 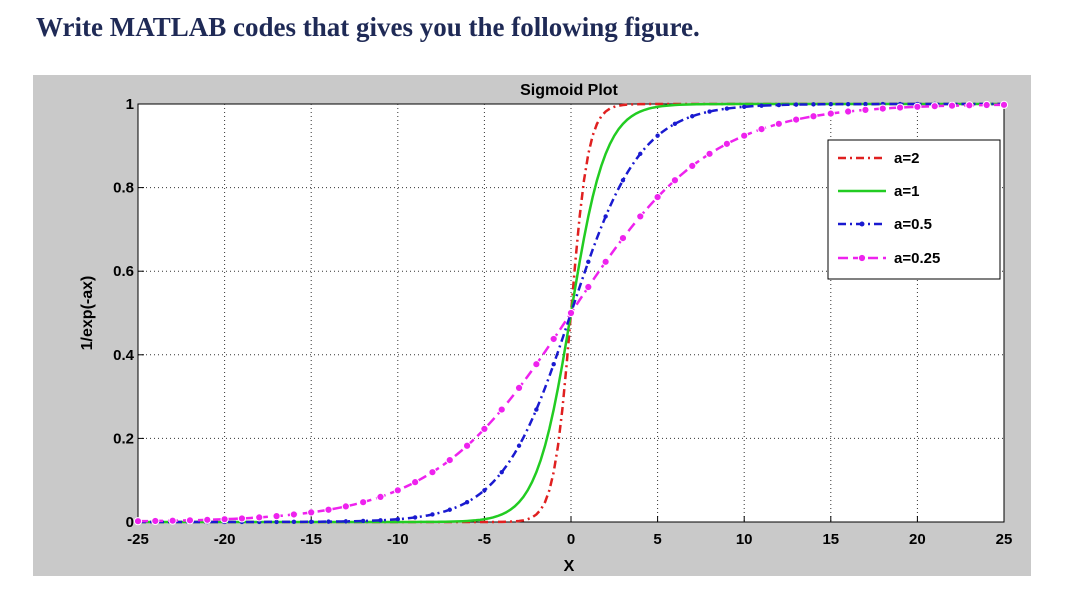 I want to click on x-axis-label: X, so click(x=569, y=566).